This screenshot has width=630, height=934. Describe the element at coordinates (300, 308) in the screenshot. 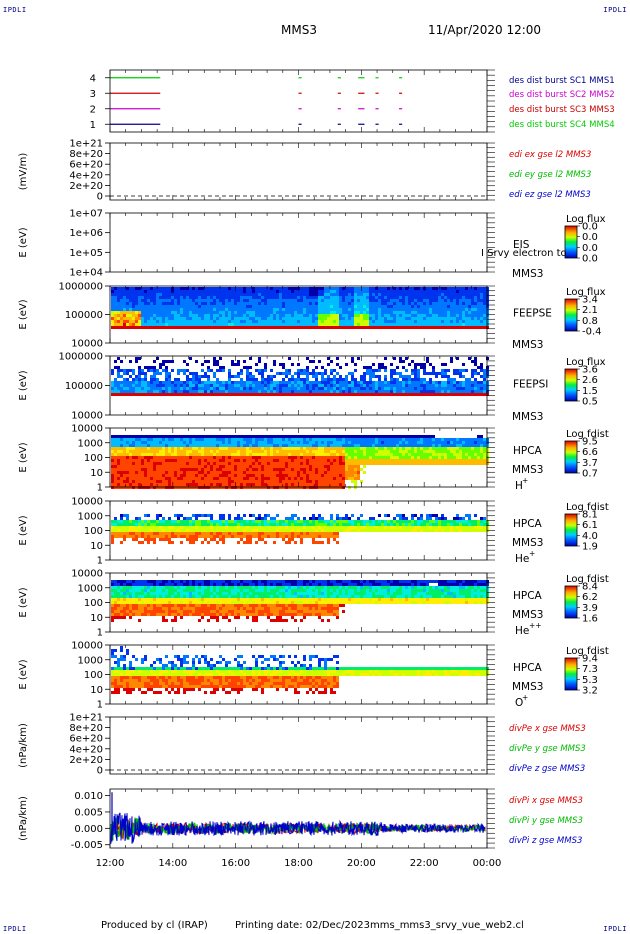

I see `feepse-spectrogram` at that location.